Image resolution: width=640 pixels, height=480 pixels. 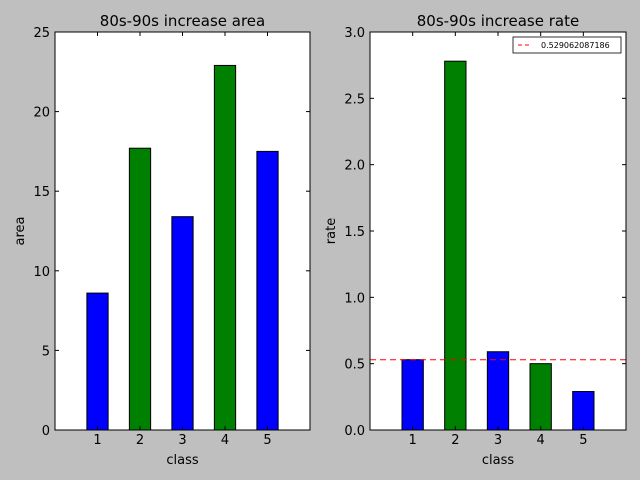 What do you see at coordinates (46, 351) in the screenshot?
I see `y-tick-label: 5` at bounding box center [46, 351].